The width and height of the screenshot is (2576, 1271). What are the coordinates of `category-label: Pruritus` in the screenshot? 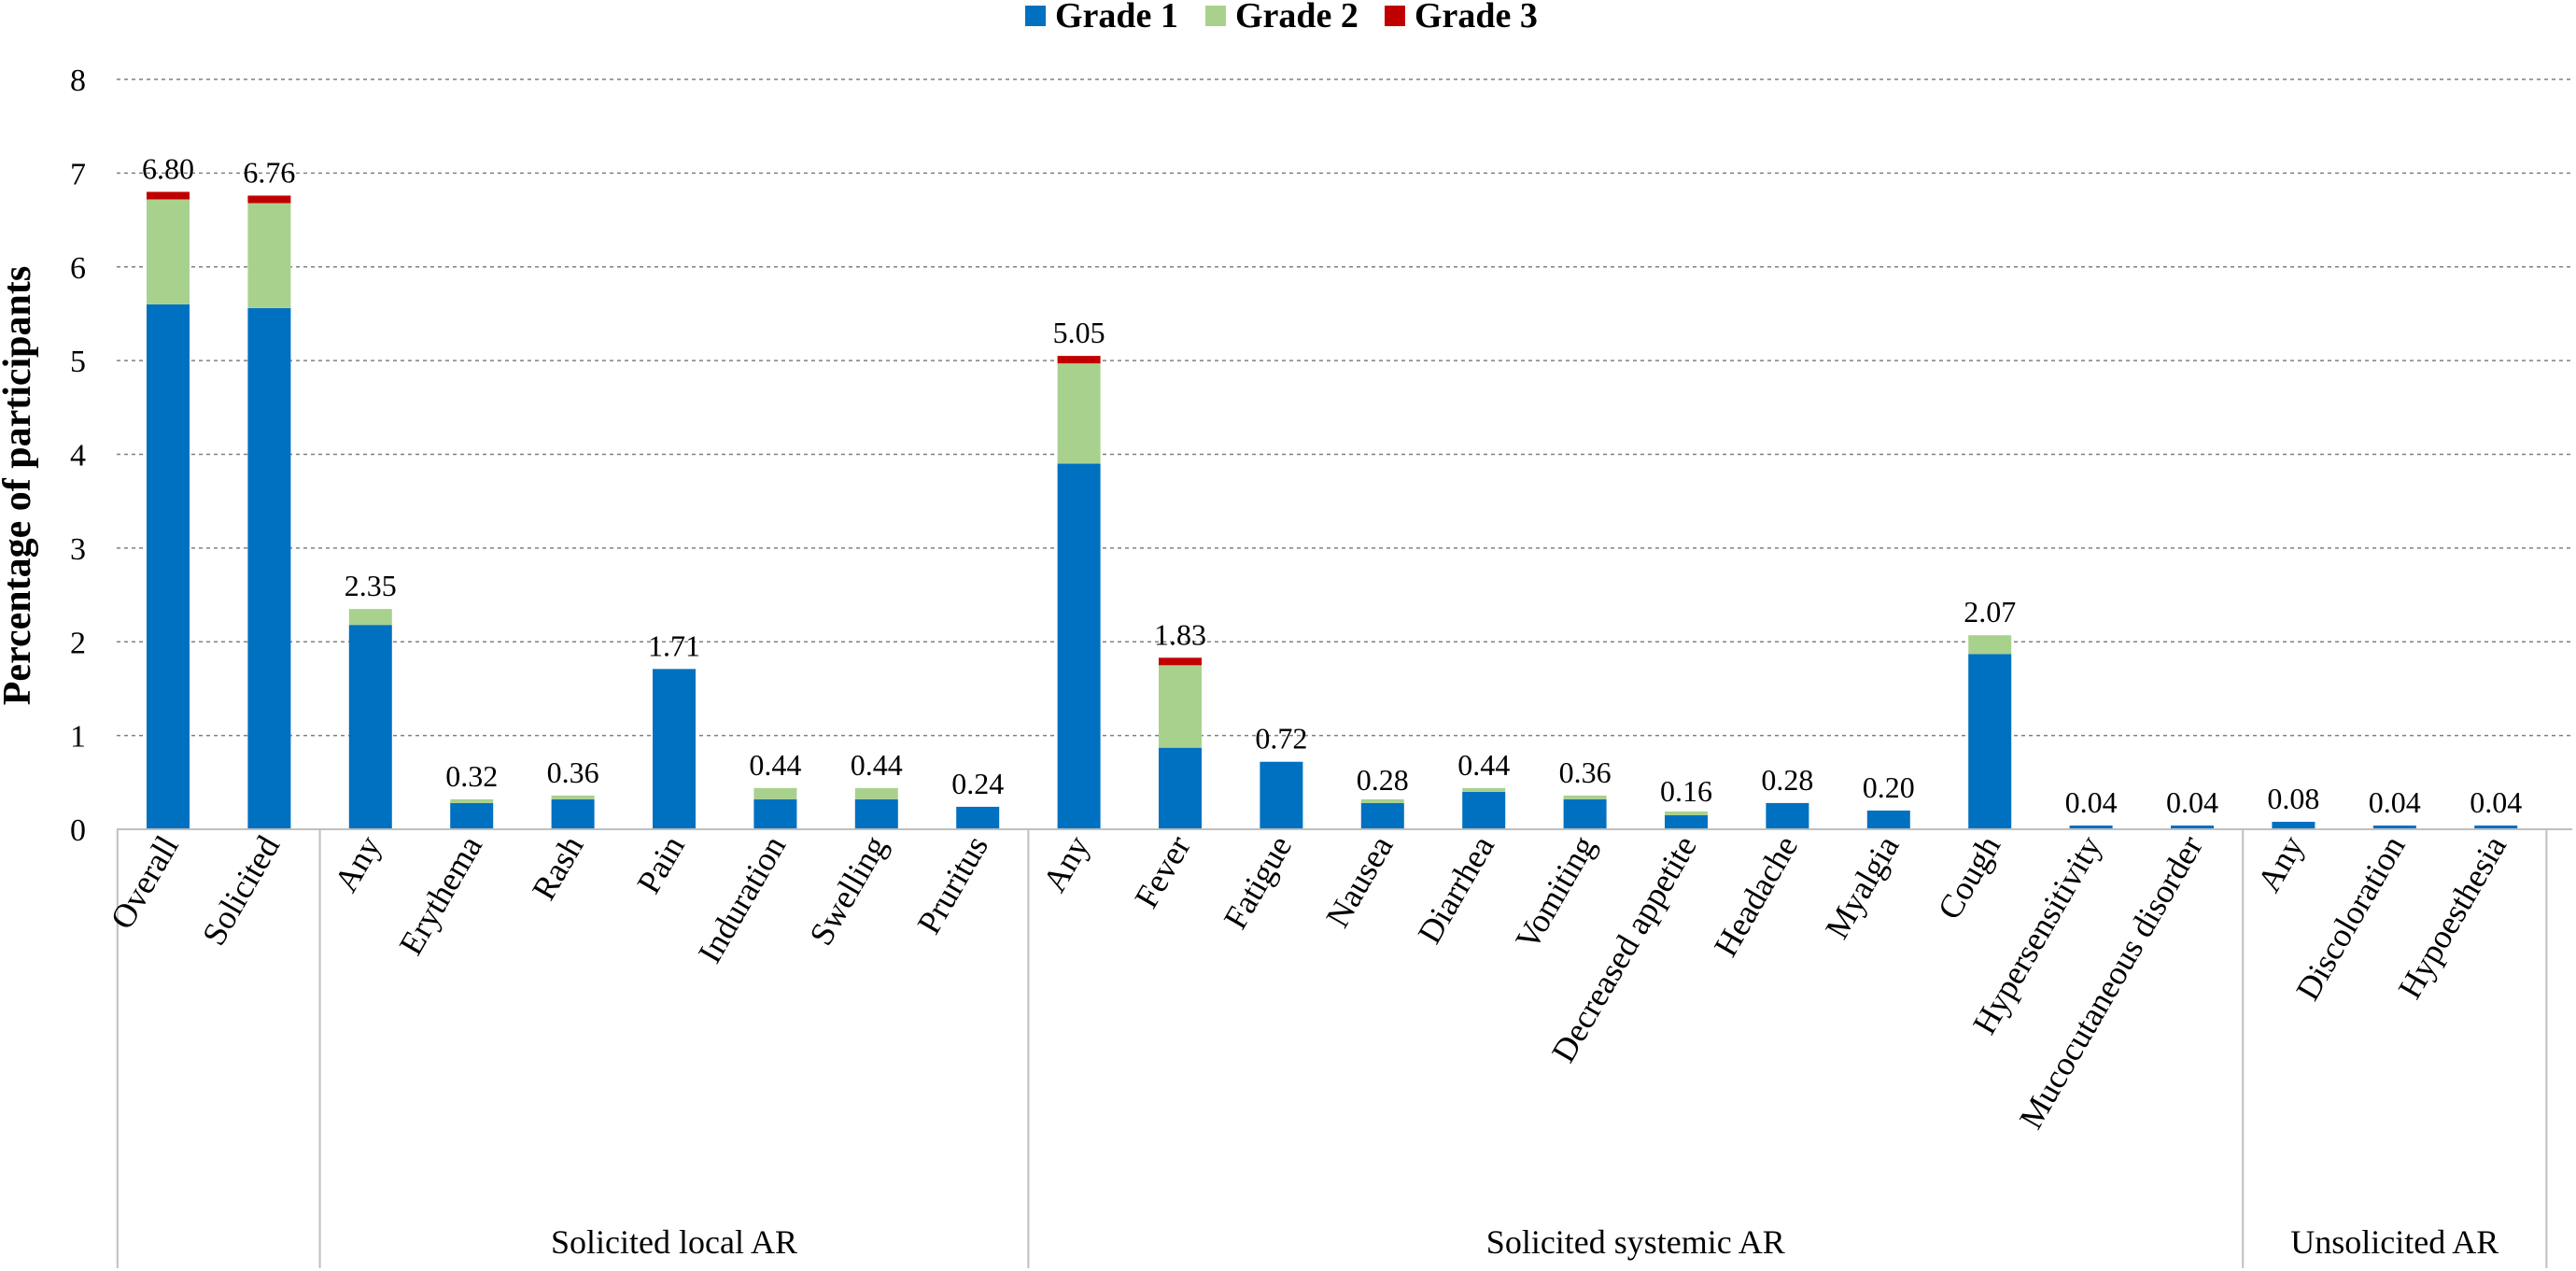 It's located at (952, 884).